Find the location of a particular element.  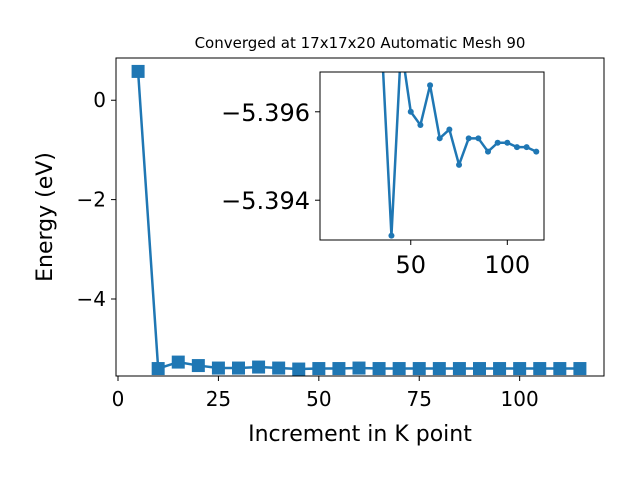

main-y-ticks: 0 −2 −4 is located at coordinates (96, 199).